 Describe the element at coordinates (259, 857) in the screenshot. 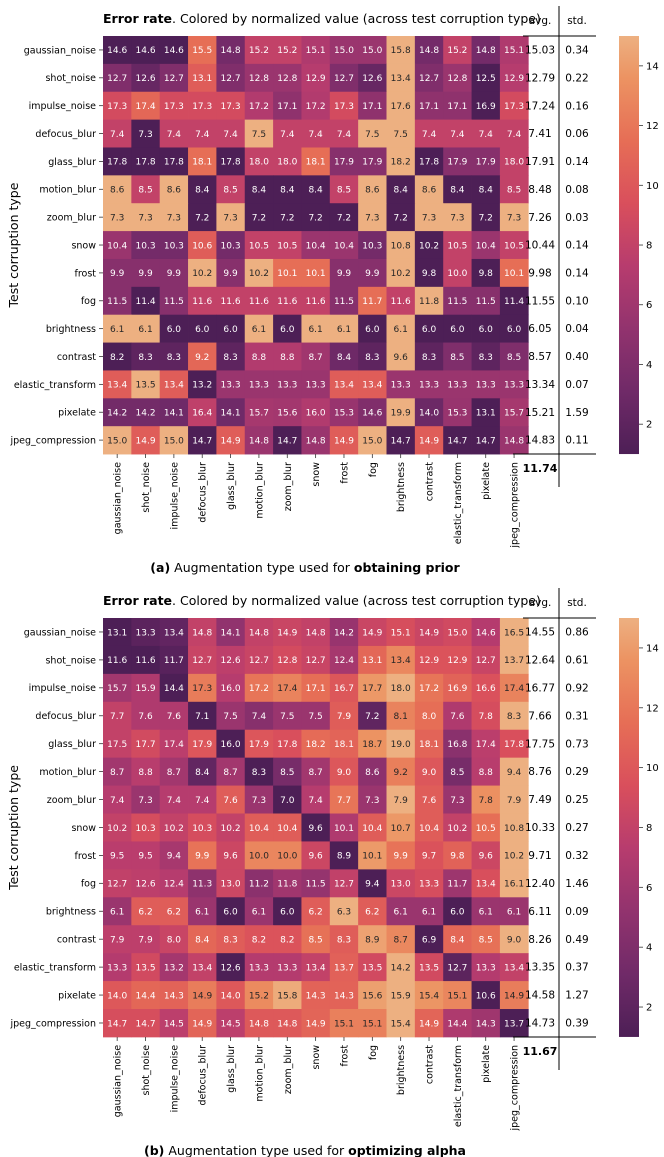

I see `cell-label: 10.0` at that location.